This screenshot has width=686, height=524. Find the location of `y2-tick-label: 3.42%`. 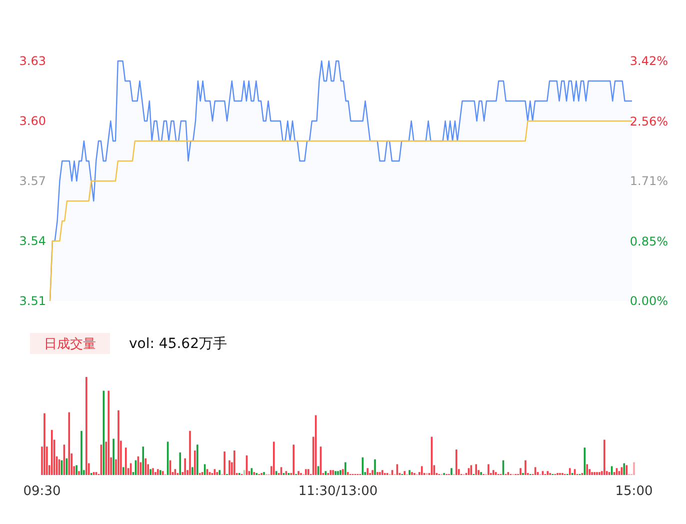

y2-tick-label: 3.42% is located at coordinates (649, 61).